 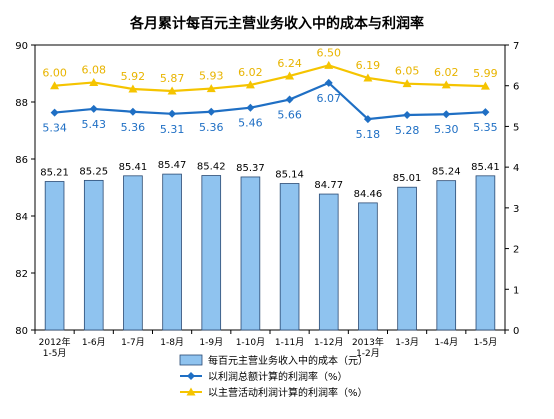 What do you see at coordinates (94, 69) in the screenshot?
I see `point-value-label: 6.08` at bounding box center [94, 69].